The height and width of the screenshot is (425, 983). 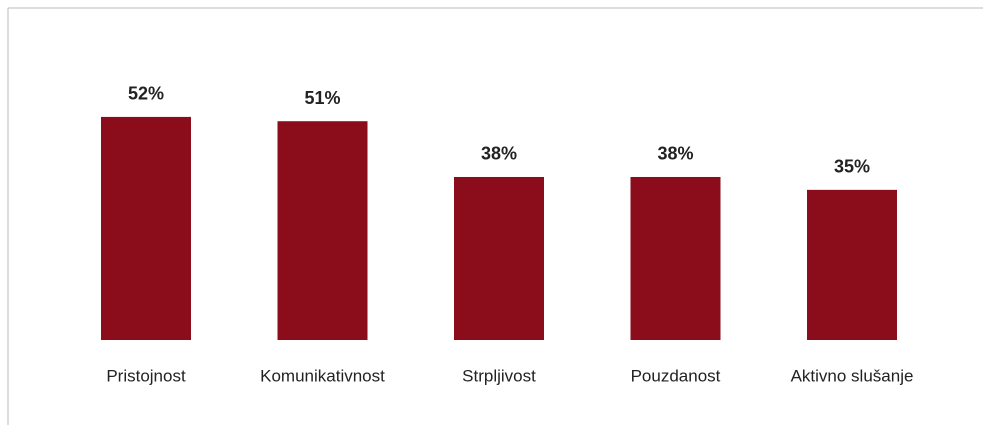 I want to click on category-label: Pouzdanost, so click(x=676, y=375).